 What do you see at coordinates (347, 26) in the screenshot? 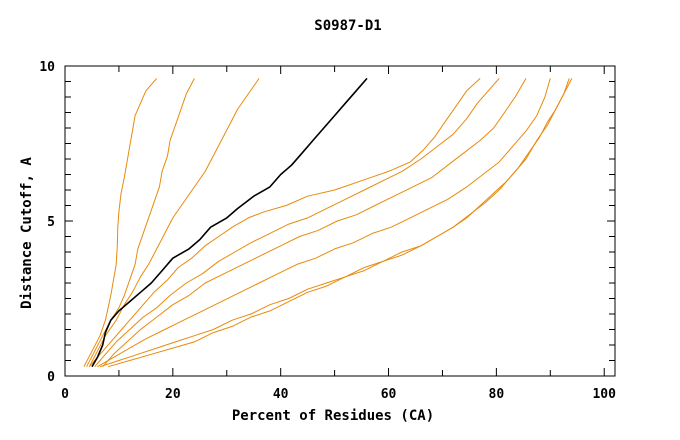
I see `chart-title: S0987-D1` at bounding box center [347, 26].